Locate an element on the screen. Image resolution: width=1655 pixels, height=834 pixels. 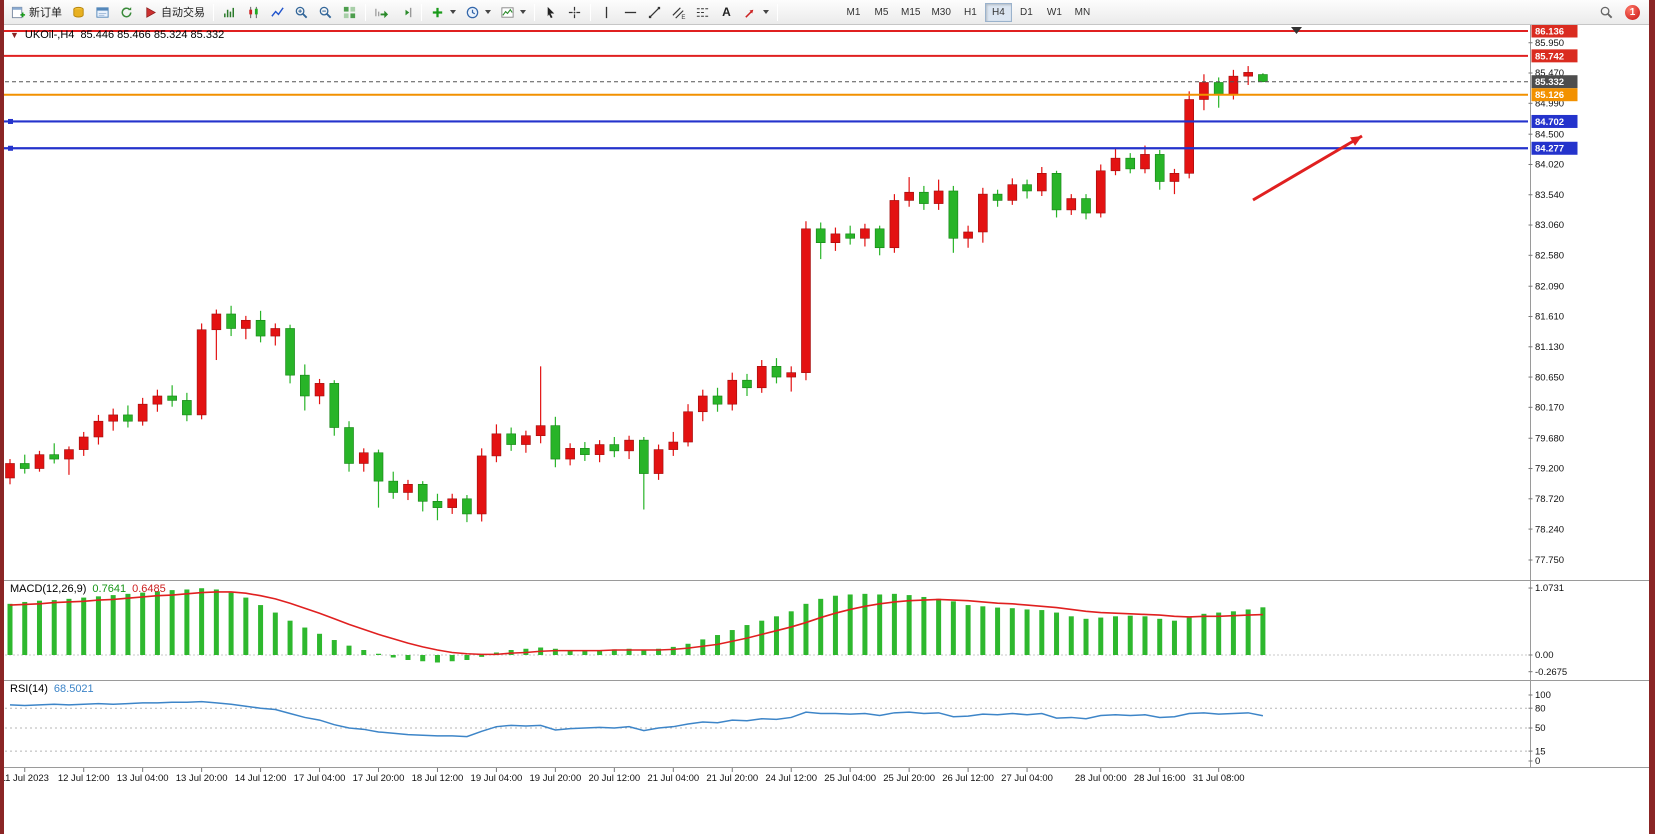
auto-trading-button: 自动交易 is located at coordinates (174, 12).